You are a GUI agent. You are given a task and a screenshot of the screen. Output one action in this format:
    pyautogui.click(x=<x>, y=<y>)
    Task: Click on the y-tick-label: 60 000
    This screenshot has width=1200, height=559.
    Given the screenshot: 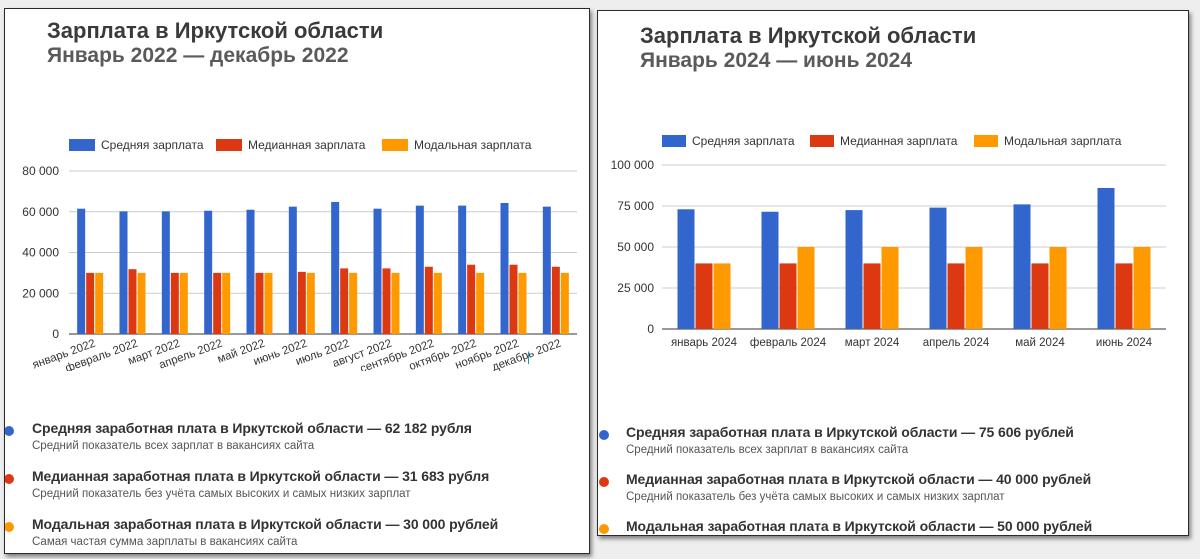 What is the action you would take?
    pyautogui.click(x=40, y=212)
    